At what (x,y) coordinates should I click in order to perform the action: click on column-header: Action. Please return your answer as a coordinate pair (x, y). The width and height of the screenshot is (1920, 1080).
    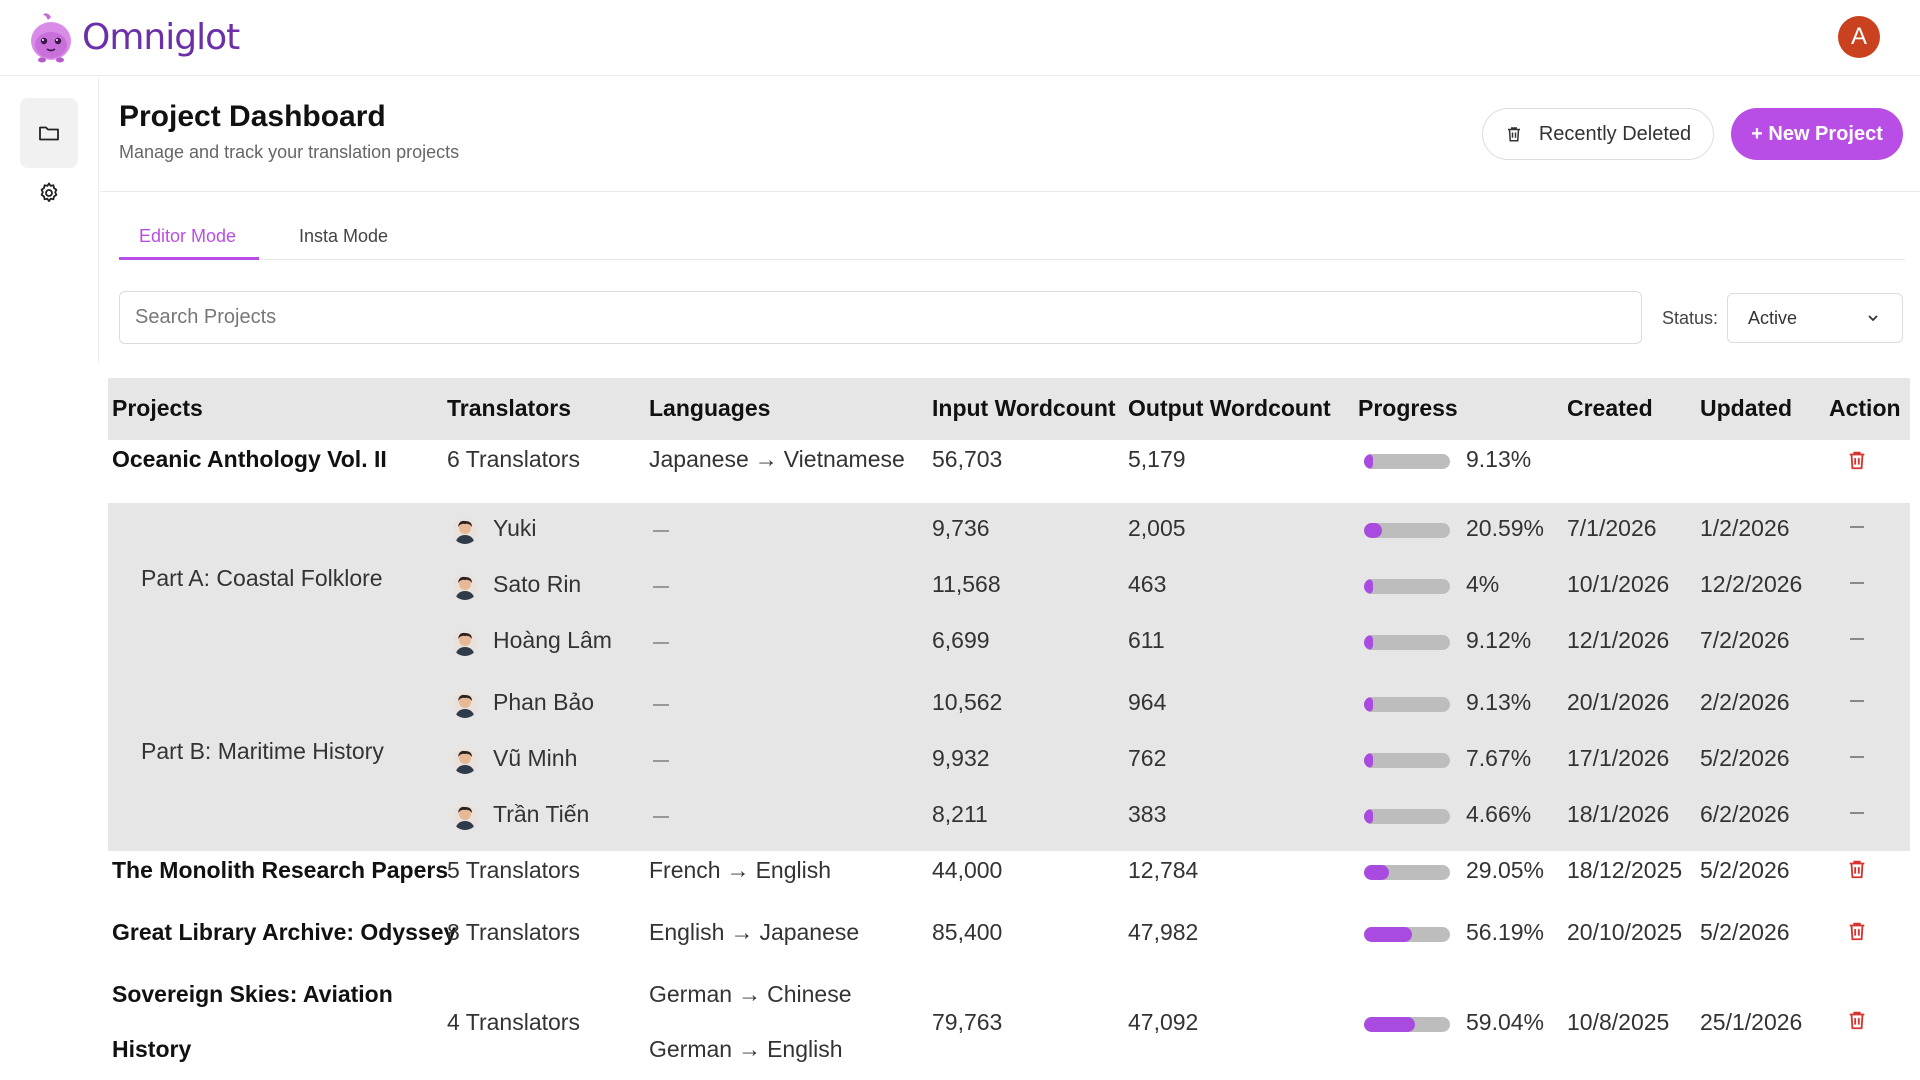
    Looking at the image, I should click on (1865, 408).